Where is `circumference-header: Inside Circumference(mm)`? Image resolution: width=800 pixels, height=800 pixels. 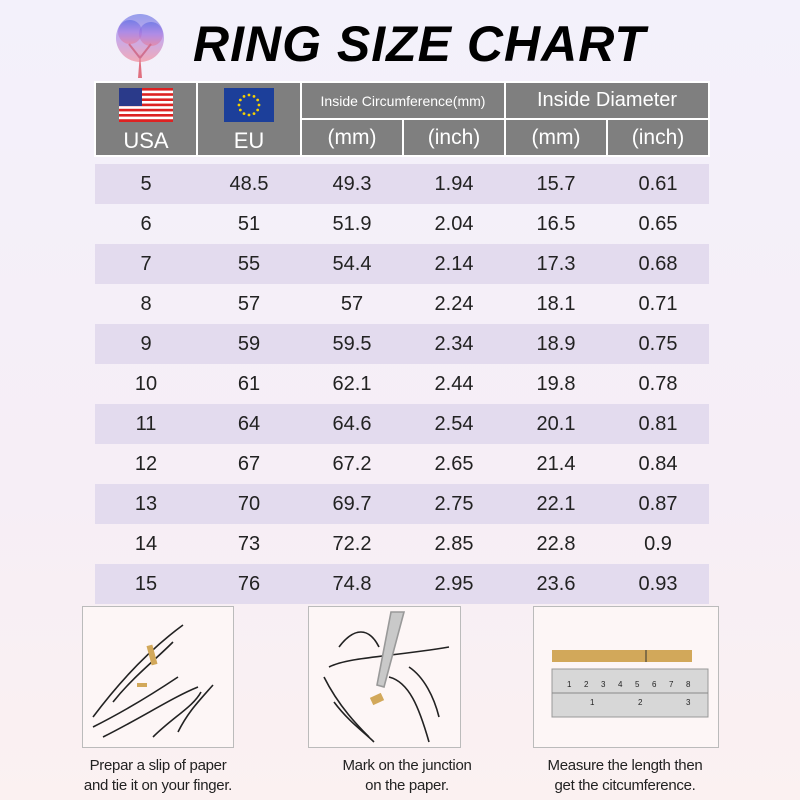
circumference-header: Inside Circumference(mm) is located at coordinates (403, 100).